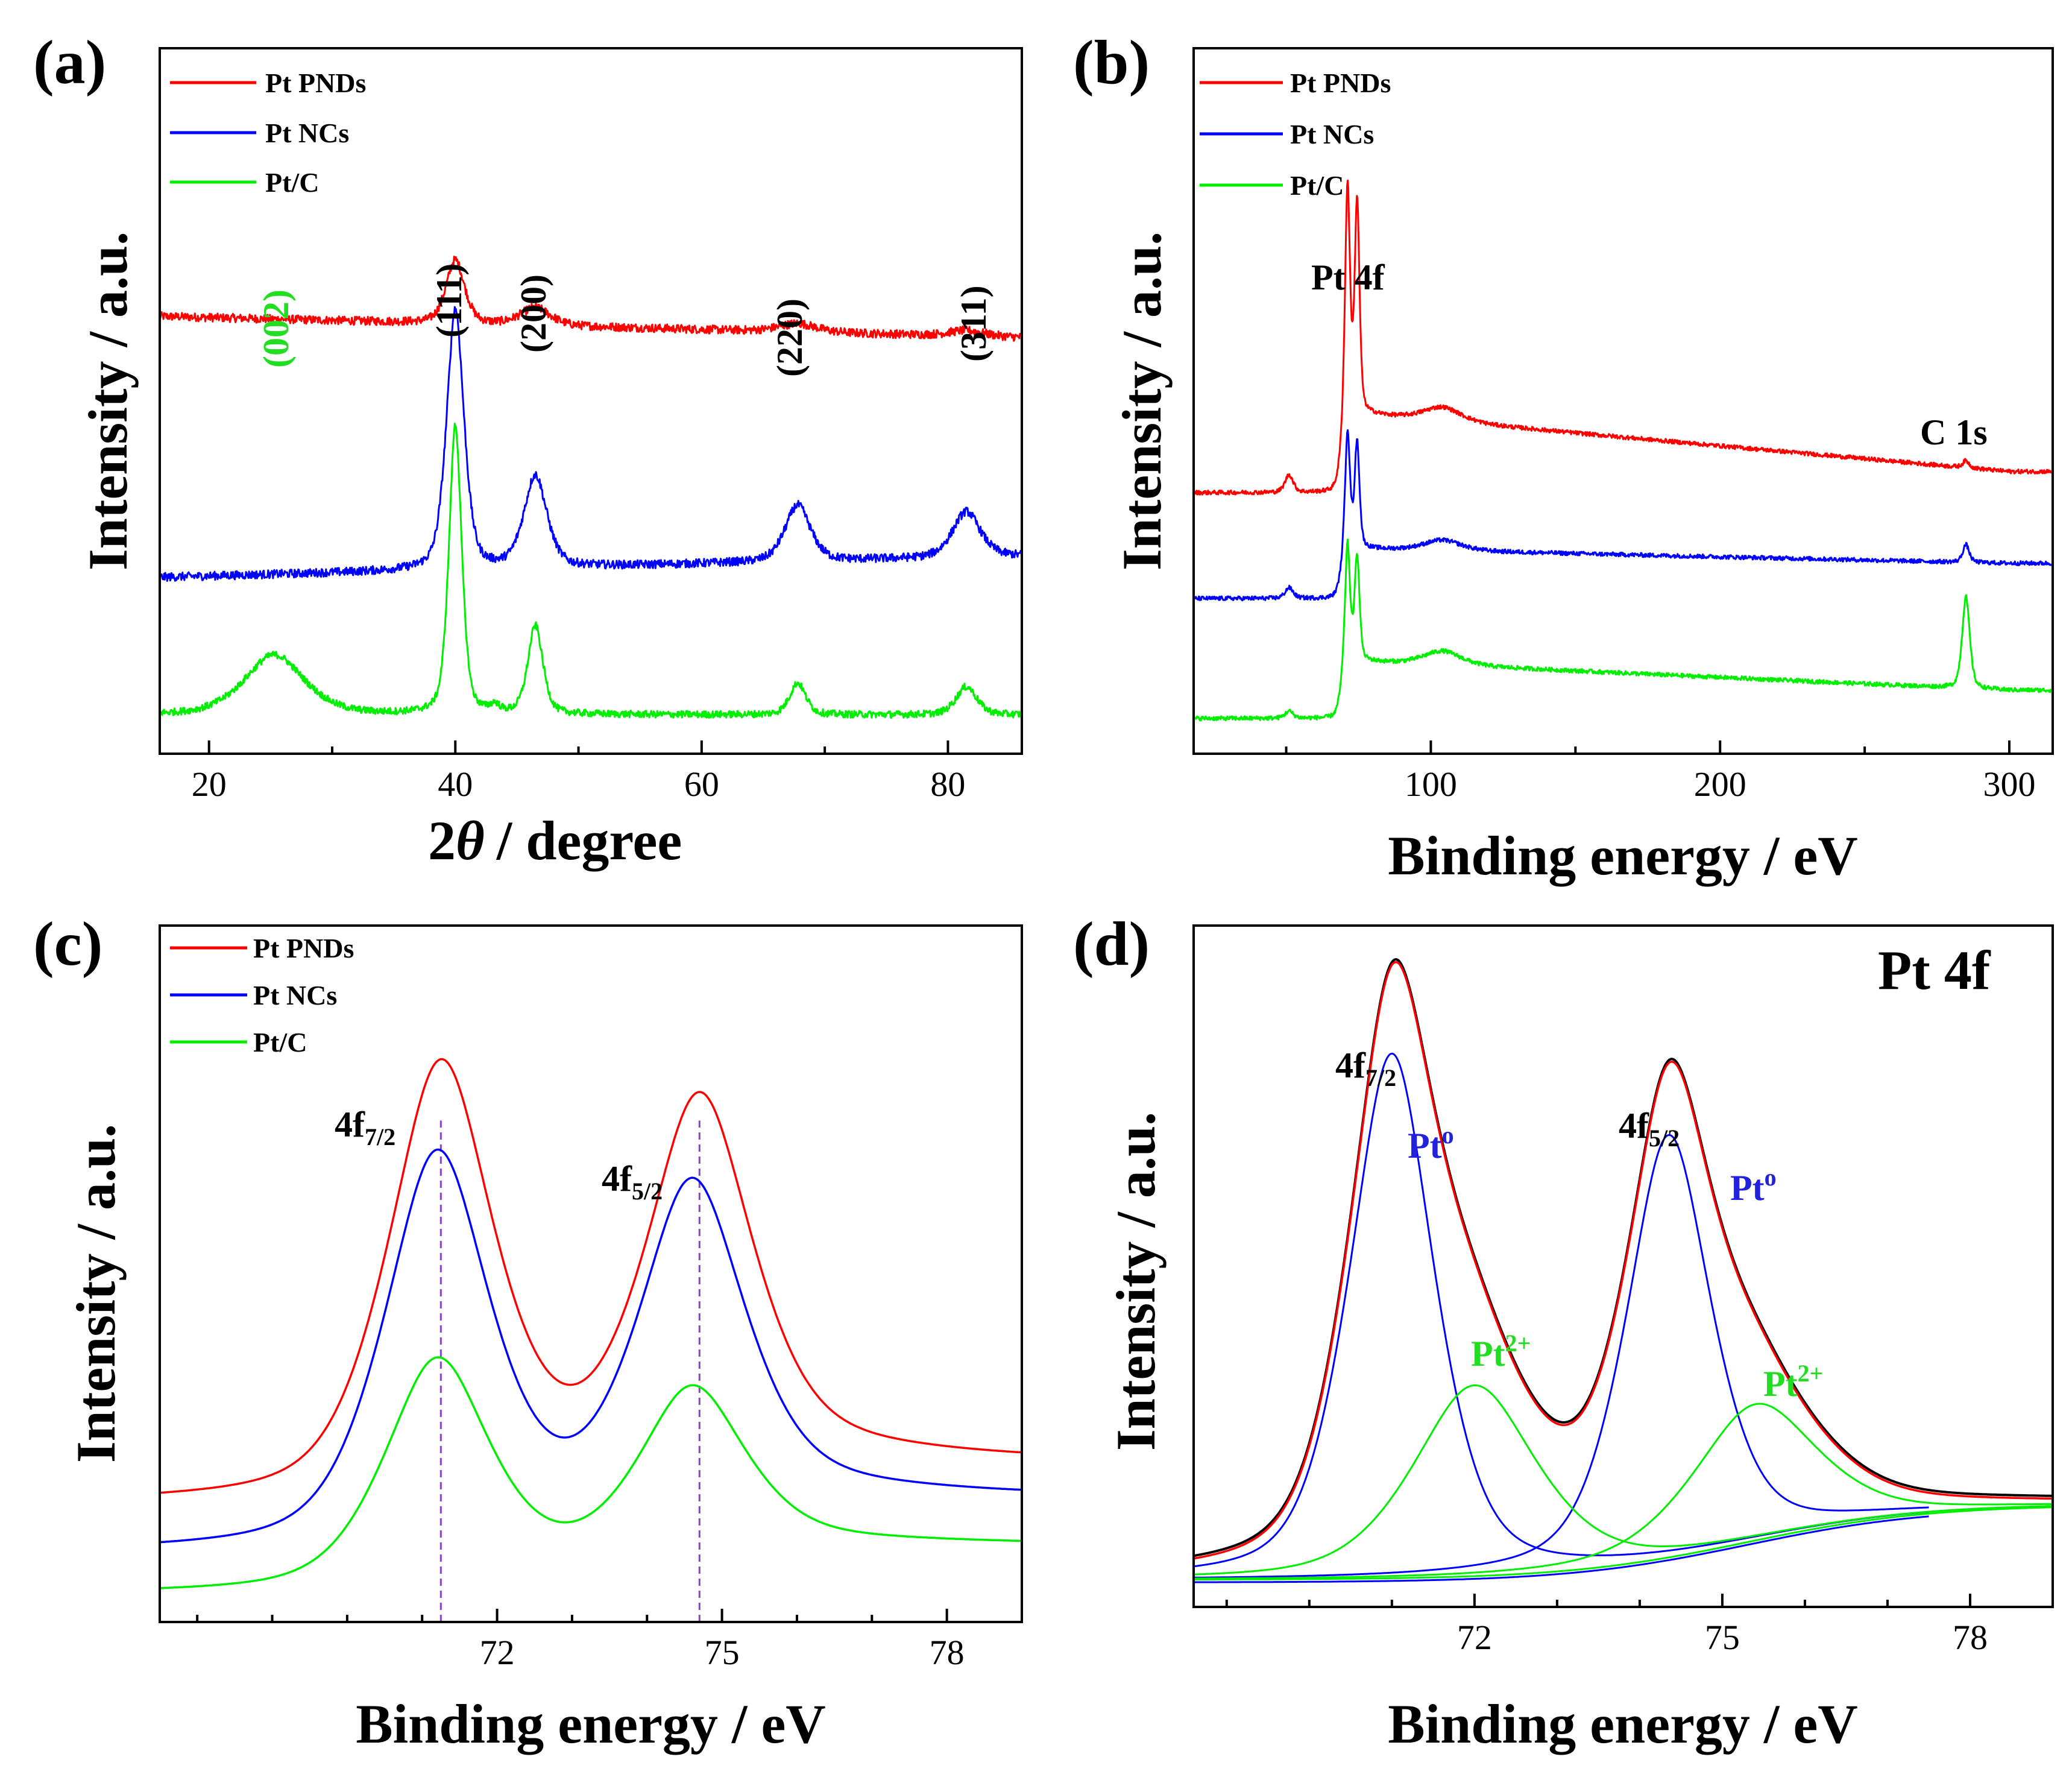 Image resolution: width=2072 pixels, height=1783 pixels. What do you see at coordinates (2009, 784) in the screenshot?
I see `panel-b-tick-label-300: 300` at bounding box center [2009, 784].